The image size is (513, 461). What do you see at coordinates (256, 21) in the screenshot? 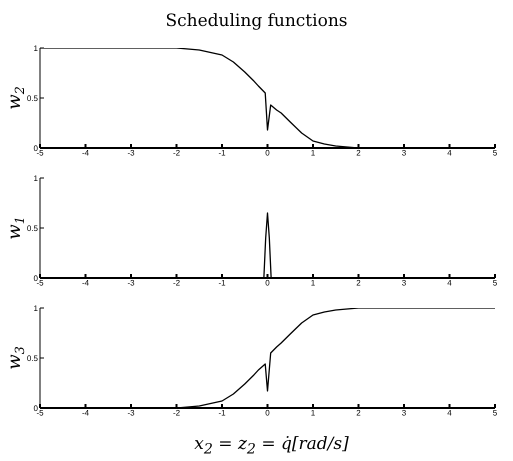
I see `chart-title: Scheduling functions` at bounding box center [256, 21].